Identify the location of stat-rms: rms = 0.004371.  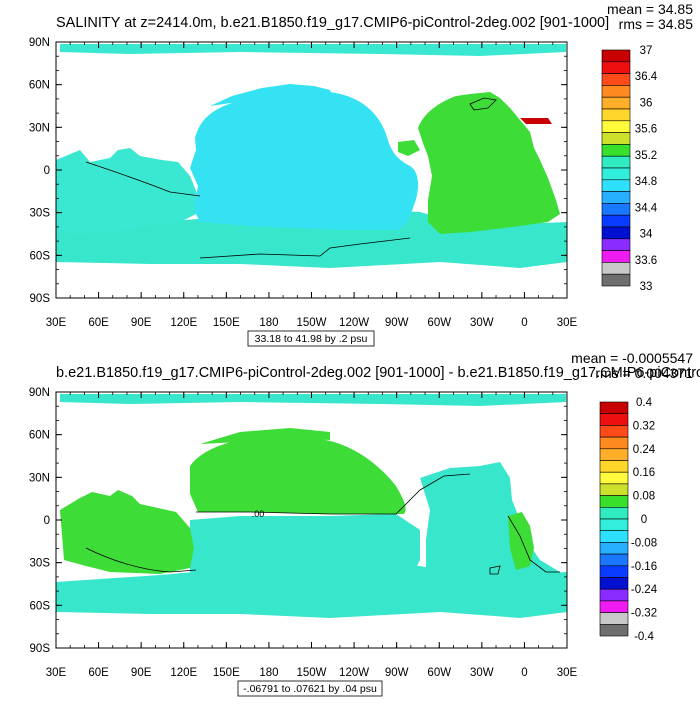
(644, 373).